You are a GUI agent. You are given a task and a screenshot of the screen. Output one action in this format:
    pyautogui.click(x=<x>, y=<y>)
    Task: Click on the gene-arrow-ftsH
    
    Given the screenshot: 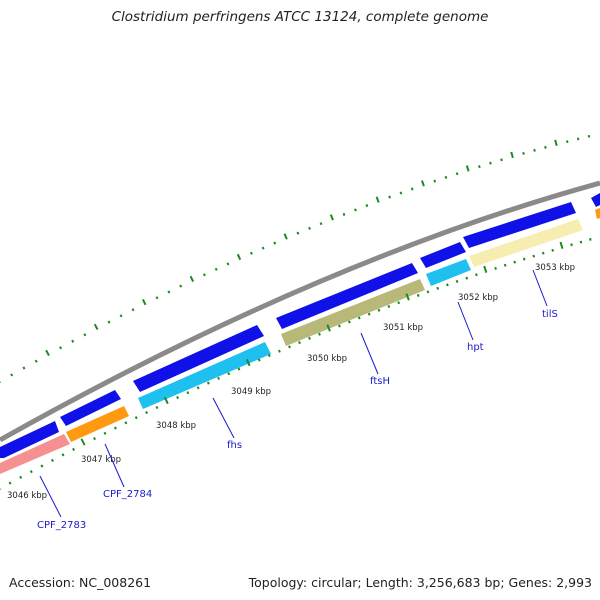 What is the action you would take?
    pyautogui.click(x=353, y=312)
    